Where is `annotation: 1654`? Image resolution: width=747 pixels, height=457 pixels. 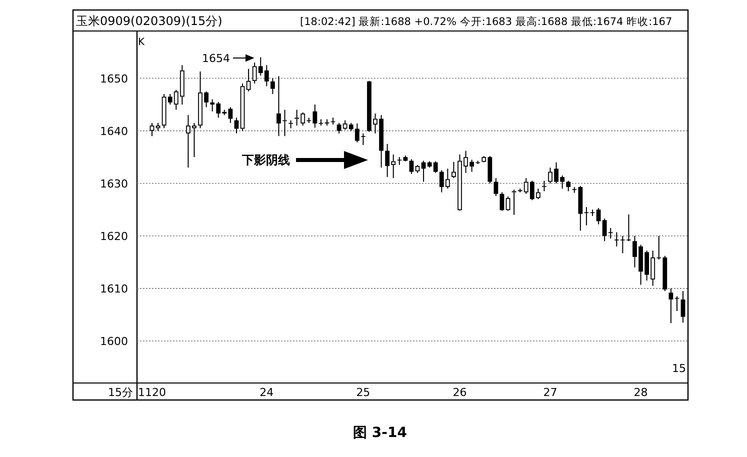 annotation: 1654 is located at coordinates (216, 58).